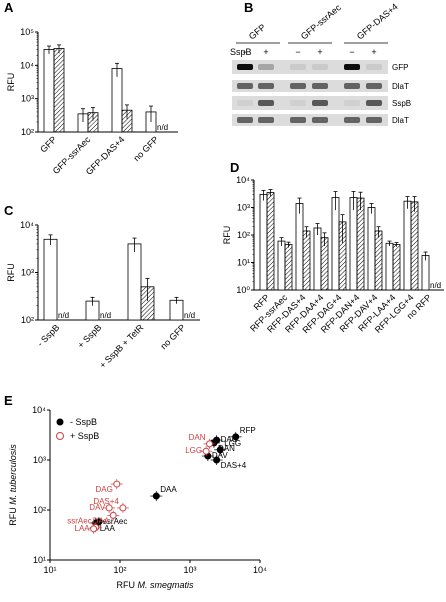 This screenshot has width=446, height=602. Describe the element at coordinates (60, 436) in the screenshot. I see `legend-marker-open` at that location.